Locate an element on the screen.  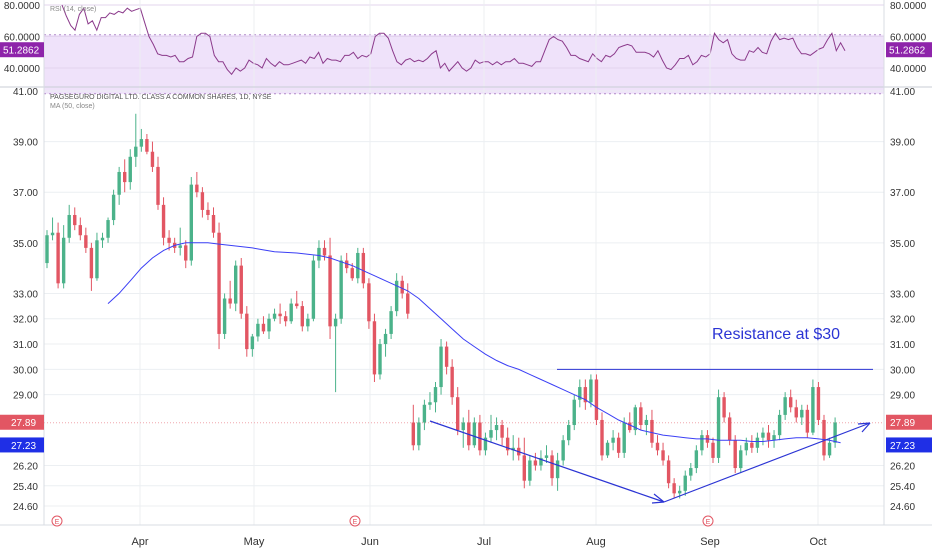
price-tick-label-right: 30.00 is located at coordinates (902, 370).